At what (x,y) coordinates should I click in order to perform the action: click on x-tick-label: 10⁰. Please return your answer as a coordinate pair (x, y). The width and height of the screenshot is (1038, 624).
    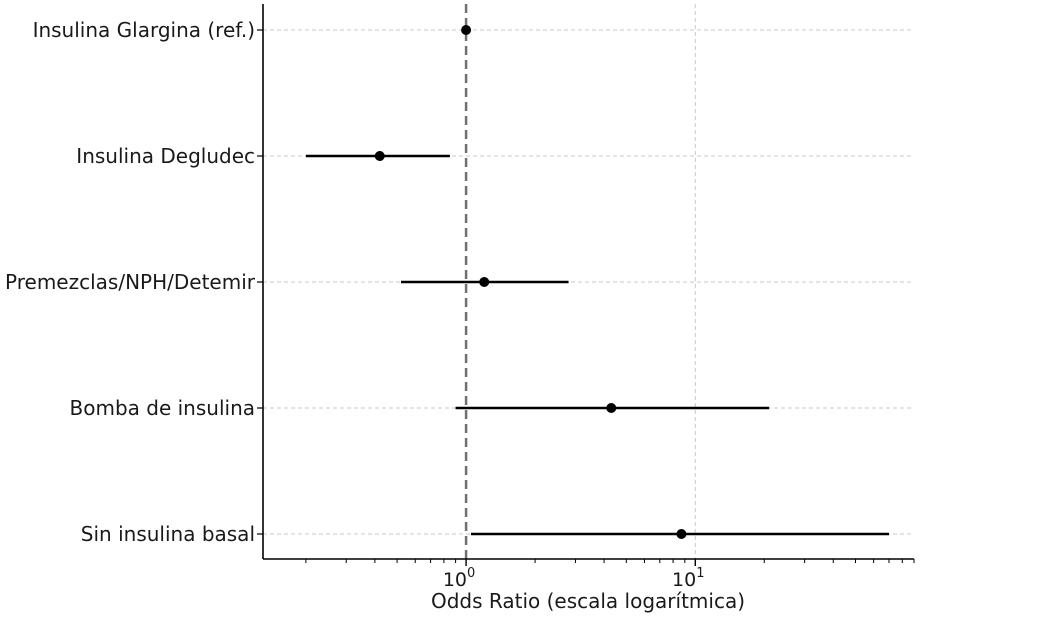
    Looking at the image, I should click on (459, 578).